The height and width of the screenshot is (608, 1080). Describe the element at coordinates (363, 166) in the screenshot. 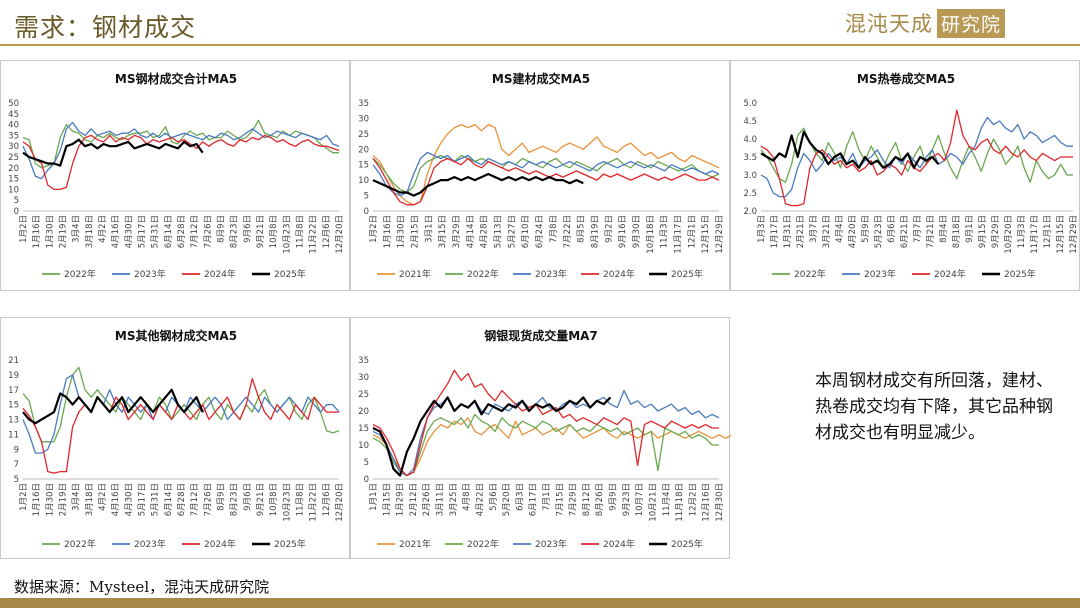

I see `y-tick-label: 15` at that location.